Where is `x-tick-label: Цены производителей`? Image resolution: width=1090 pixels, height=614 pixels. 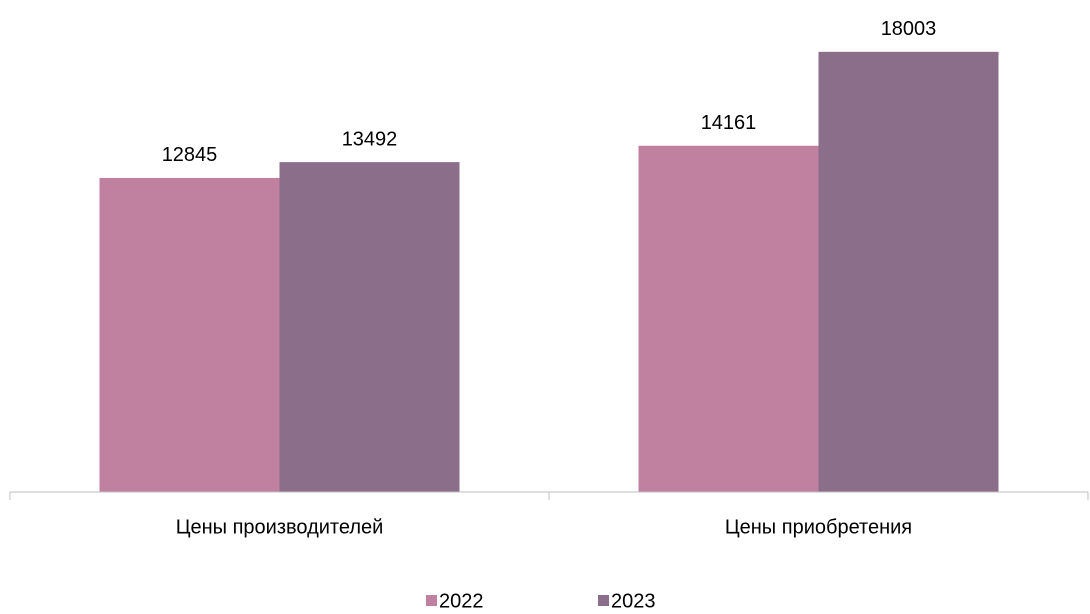 x-tick-label: Цены производителей is located at coordinates (280, 527).